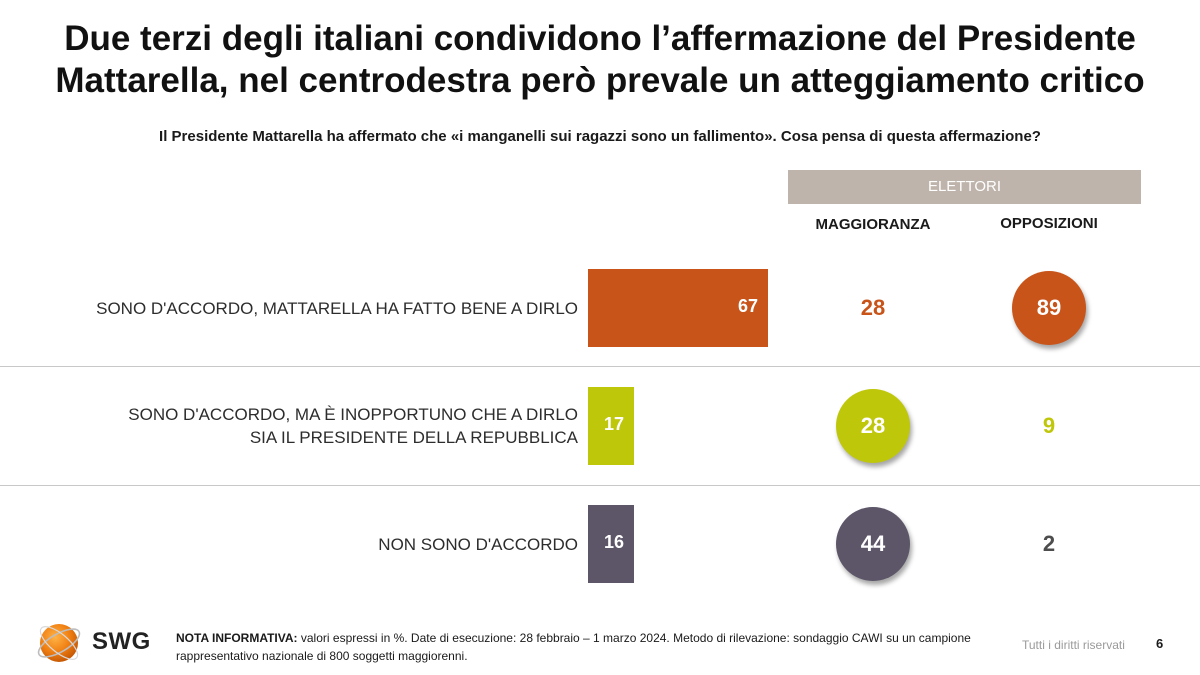 Image resolution: width=1200 pixels, height=675 pixels. I want to click on swg-logo-text: SWG, so click(121, 641).